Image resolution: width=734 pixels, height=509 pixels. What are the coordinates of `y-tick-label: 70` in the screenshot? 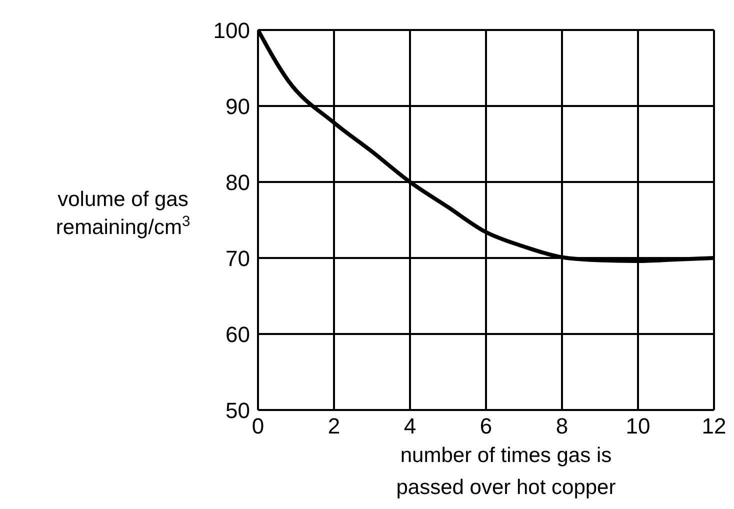 It's located at (238, 258).